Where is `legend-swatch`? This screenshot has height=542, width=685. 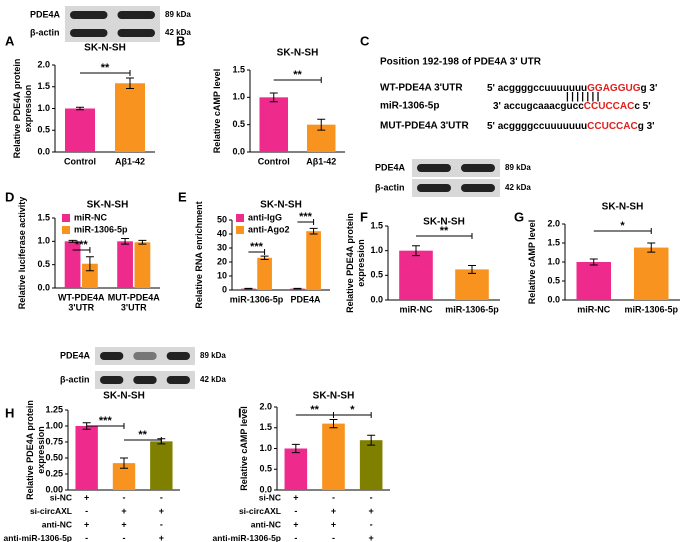 legend-swatch is located at coordinates (66, 230).